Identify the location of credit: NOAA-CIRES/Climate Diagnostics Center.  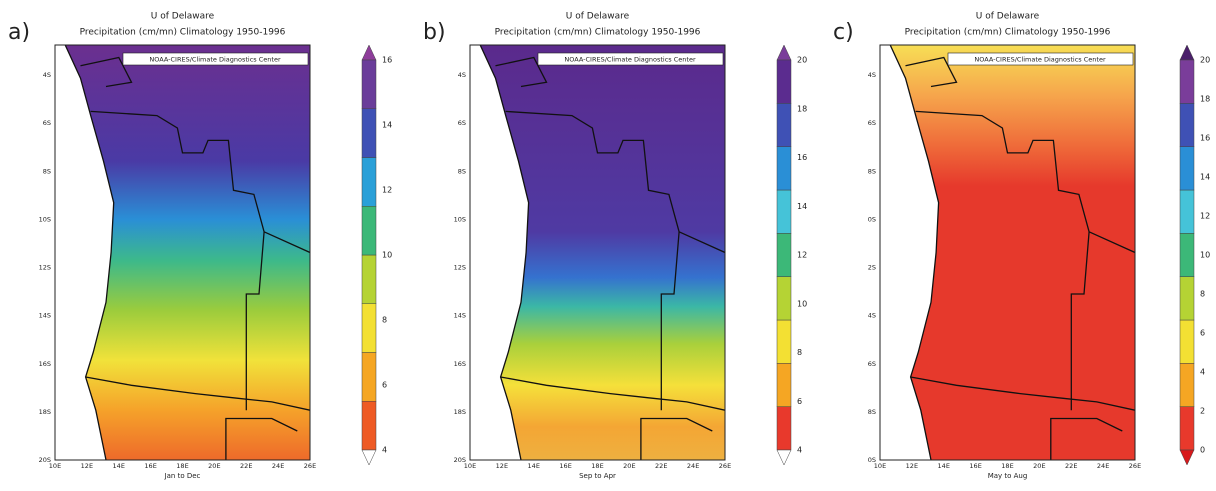
(1040, 60).